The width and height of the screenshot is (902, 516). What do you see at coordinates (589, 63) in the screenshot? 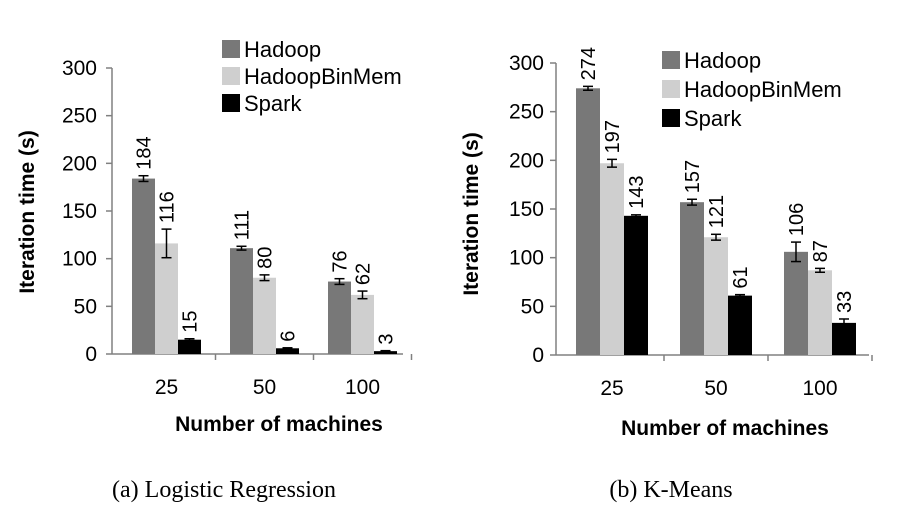
I see `data-label: 274` at bounding box center [589, 63].